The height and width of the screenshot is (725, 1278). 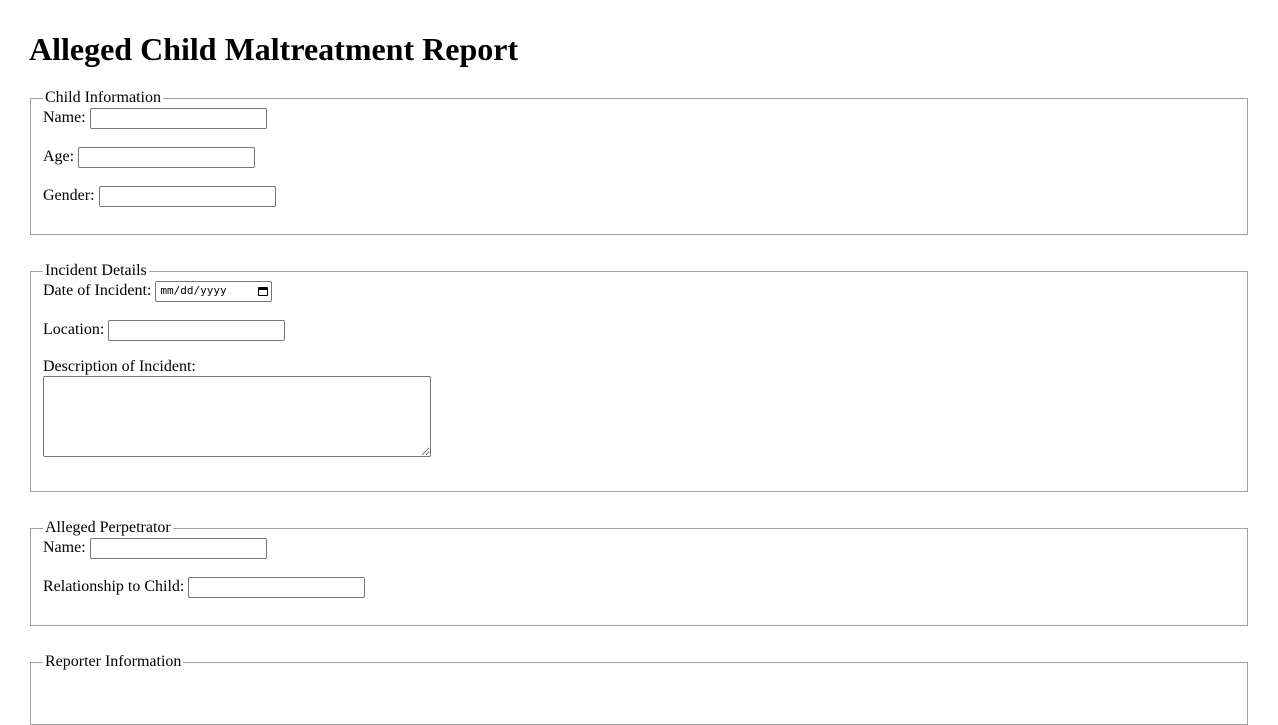 What do you see at coordinates (639, 689) in the screenshot?
I see `reporter-information-section: Reporter Information` at bounding box center [639, 689].